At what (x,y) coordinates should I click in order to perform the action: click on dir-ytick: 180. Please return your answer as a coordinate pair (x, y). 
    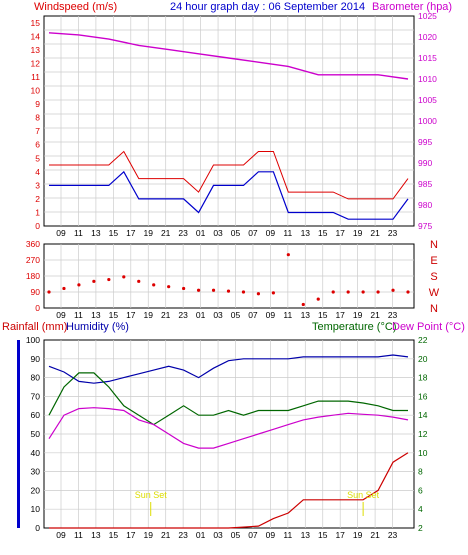
    Looking at the image, I should click on (33, 276).